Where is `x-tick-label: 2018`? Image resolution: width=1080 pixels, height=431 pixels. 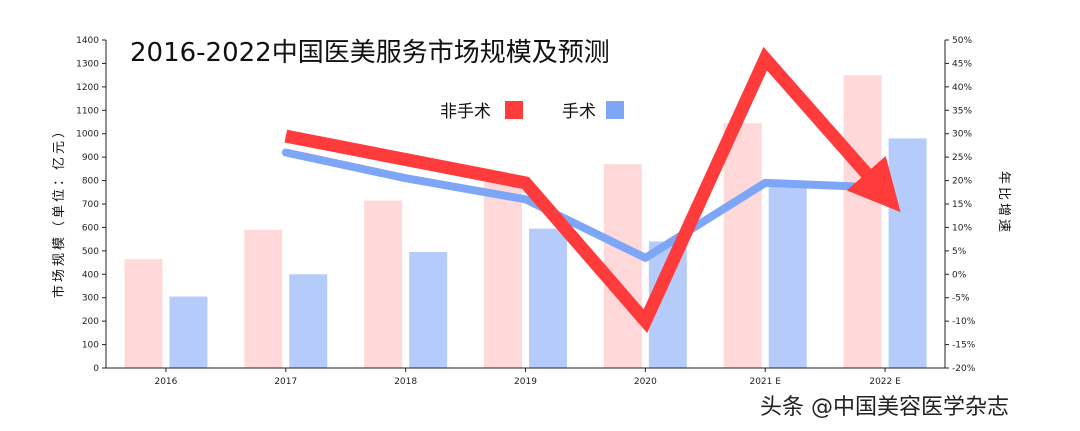
x-tick-label: 2018 is located at coordinates (405, 382).